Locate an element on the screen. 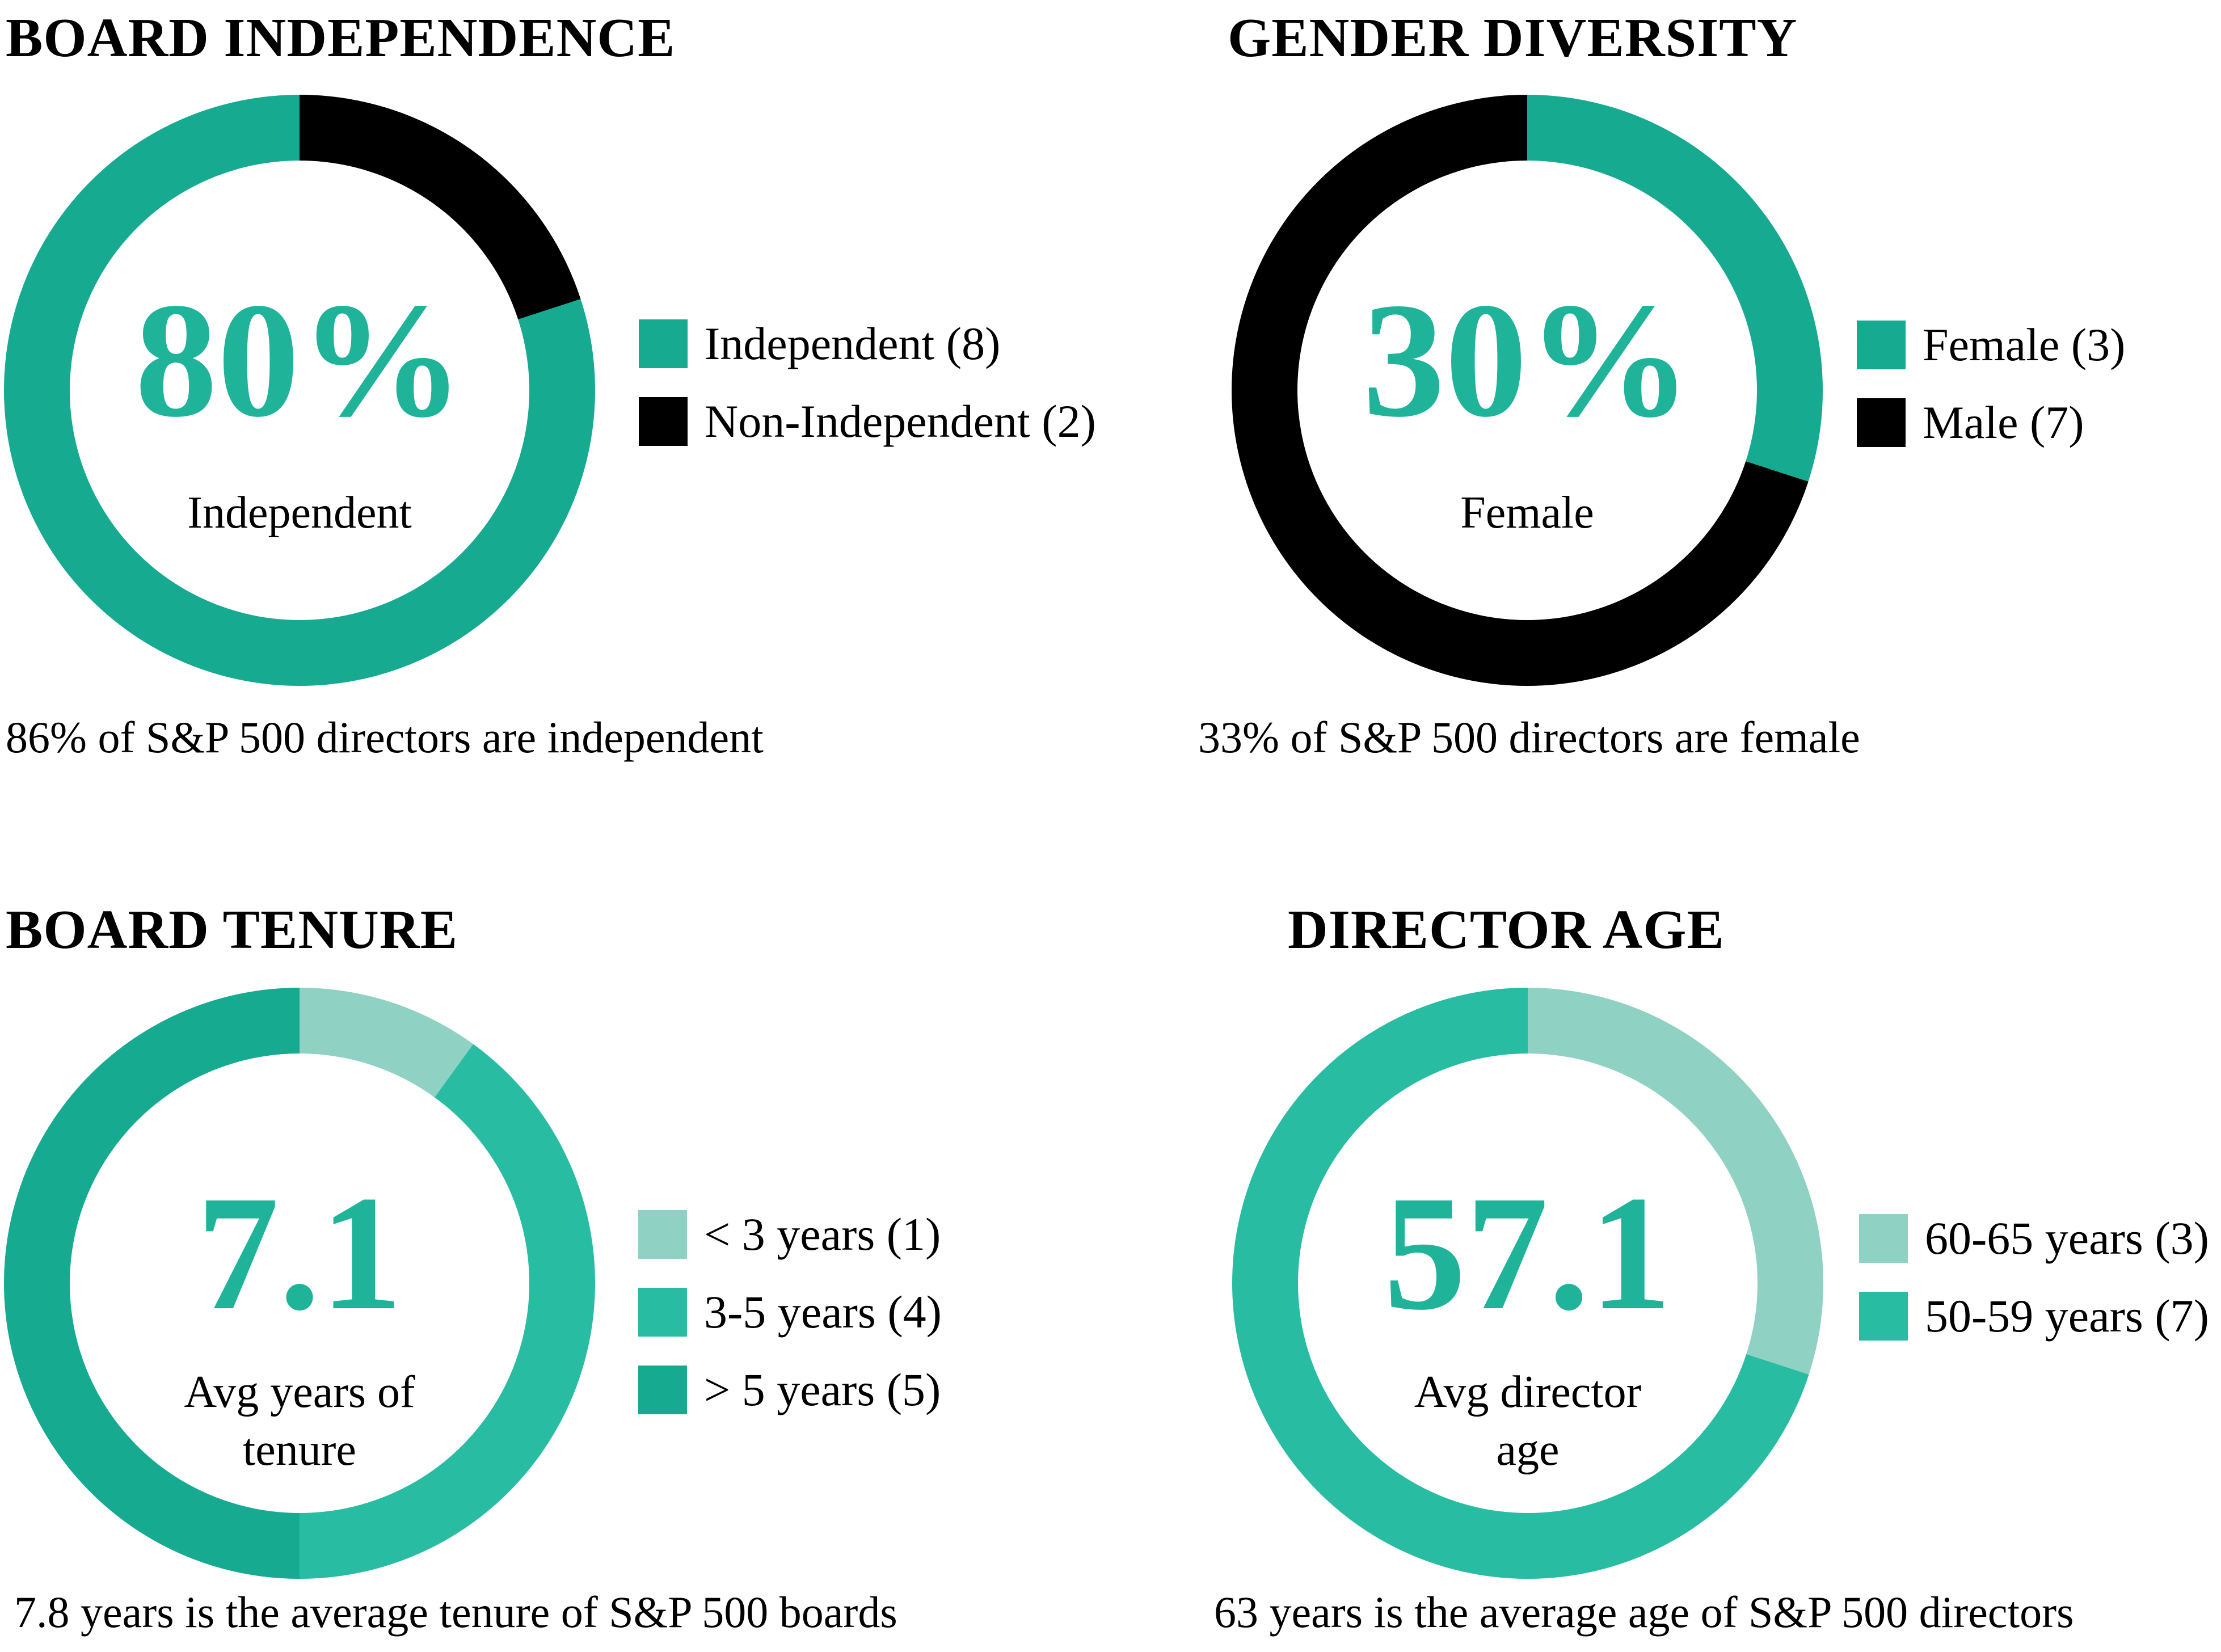  legend-item: 50-59 years (7) is located at coordinates (2034, 1316).